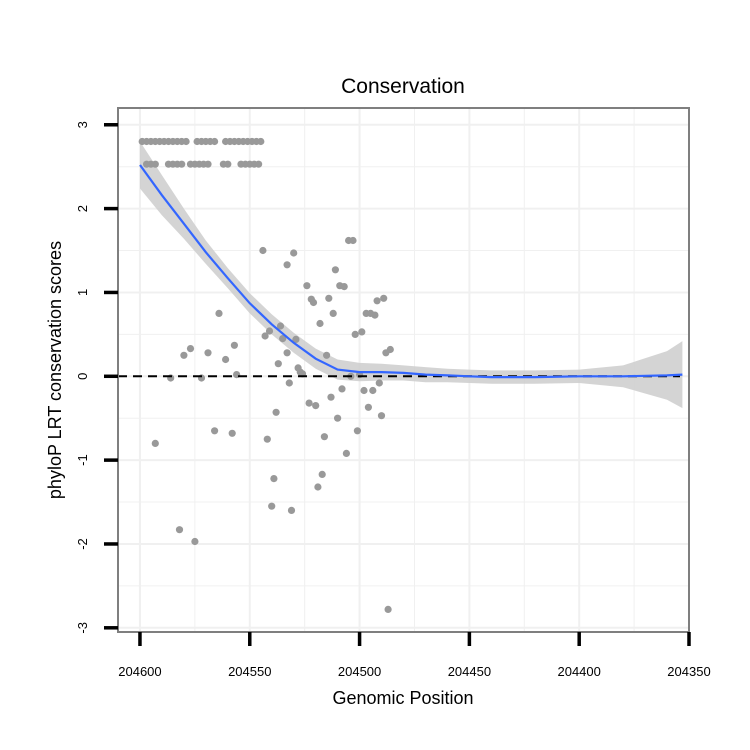 The height and width of the screenshot is (750, 750). Describe the element at coordinates (96, 377) in the screenshot. I see `y-axis: -3 -2 -1 0 1 2 3` at that location.